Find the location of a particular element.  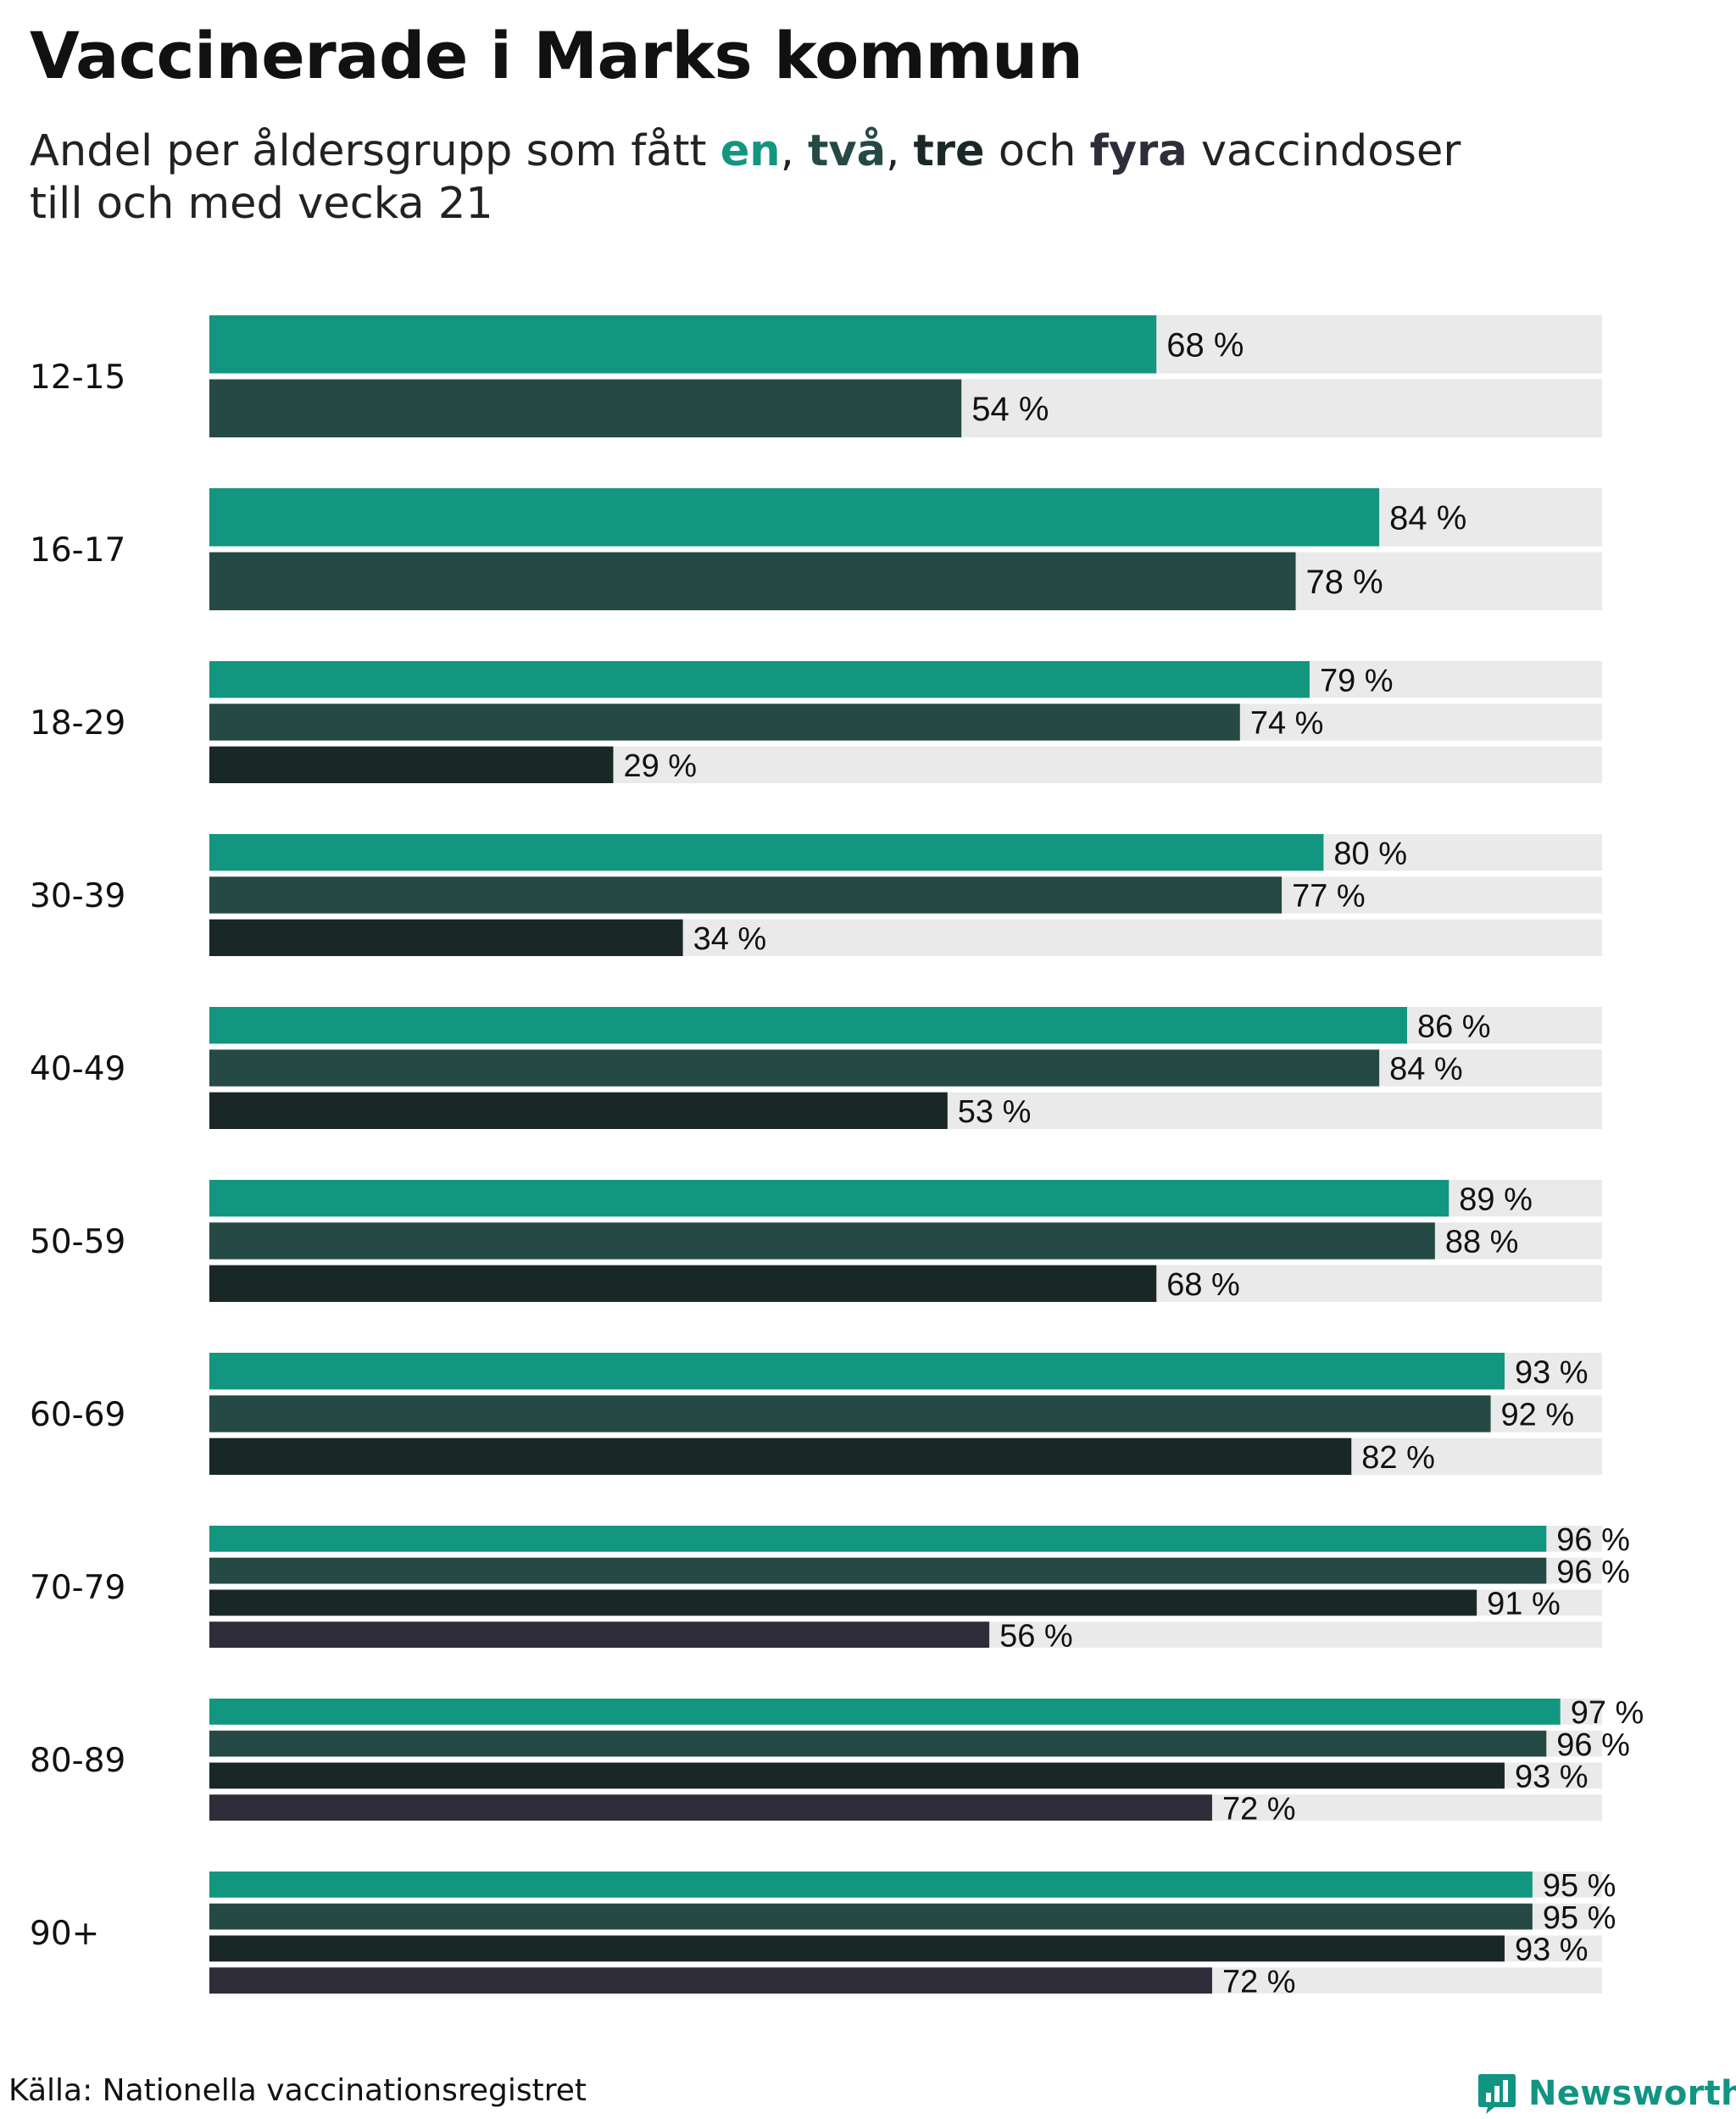

category-label: 90+ is located at coordinates (64, 1934).